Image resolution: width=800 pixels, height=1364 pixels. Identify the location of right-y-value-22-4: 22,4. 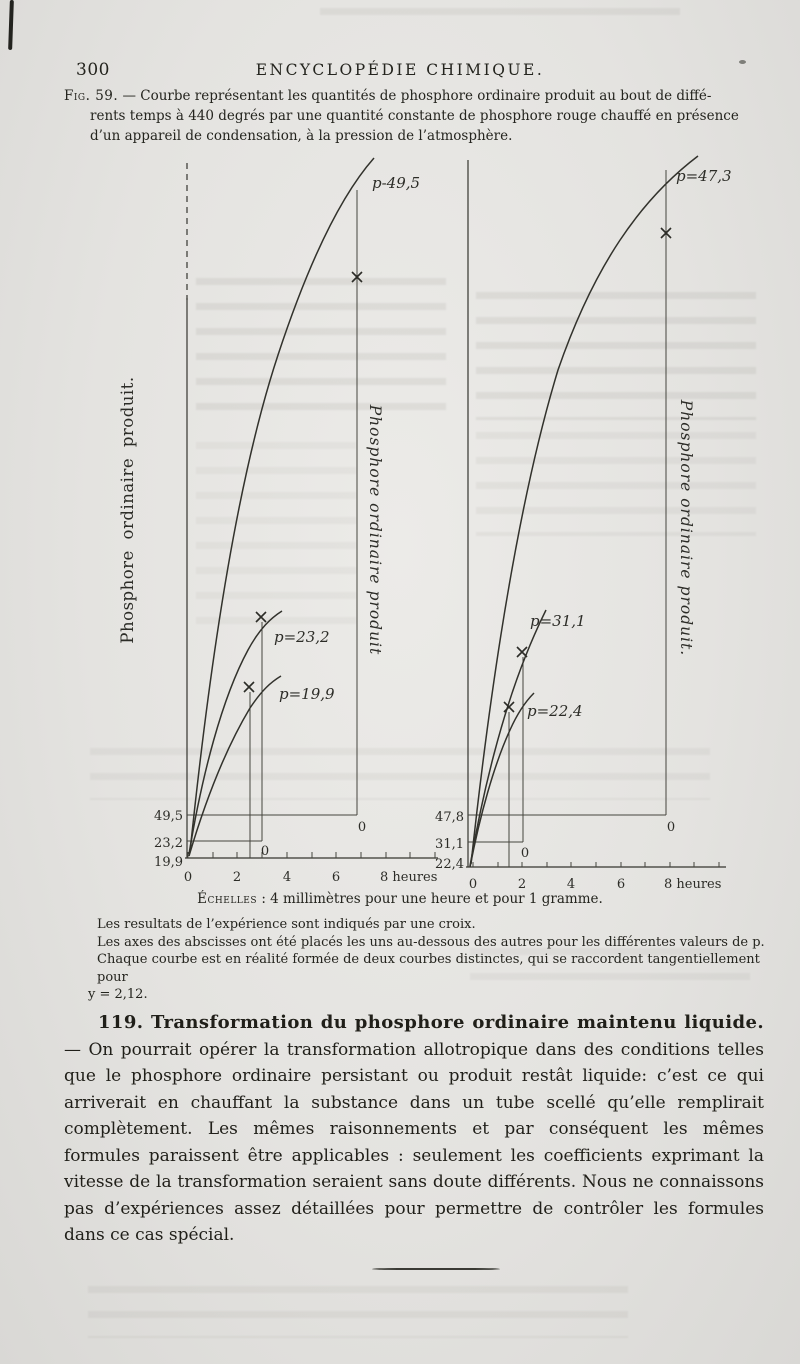
(449, 864).